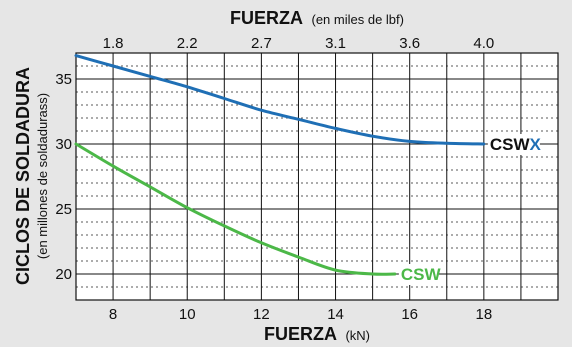  I want to click on top-axis-tick-labels: 1.8 2.2 2.7 3.1 3.6 4.0, so click(299, 43).